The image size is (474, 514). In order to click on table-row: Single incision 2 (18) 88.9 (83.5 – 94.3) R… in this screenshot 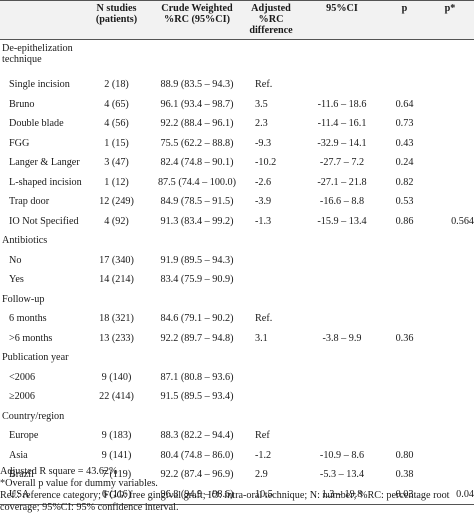, I will do `click(237, 85)`.